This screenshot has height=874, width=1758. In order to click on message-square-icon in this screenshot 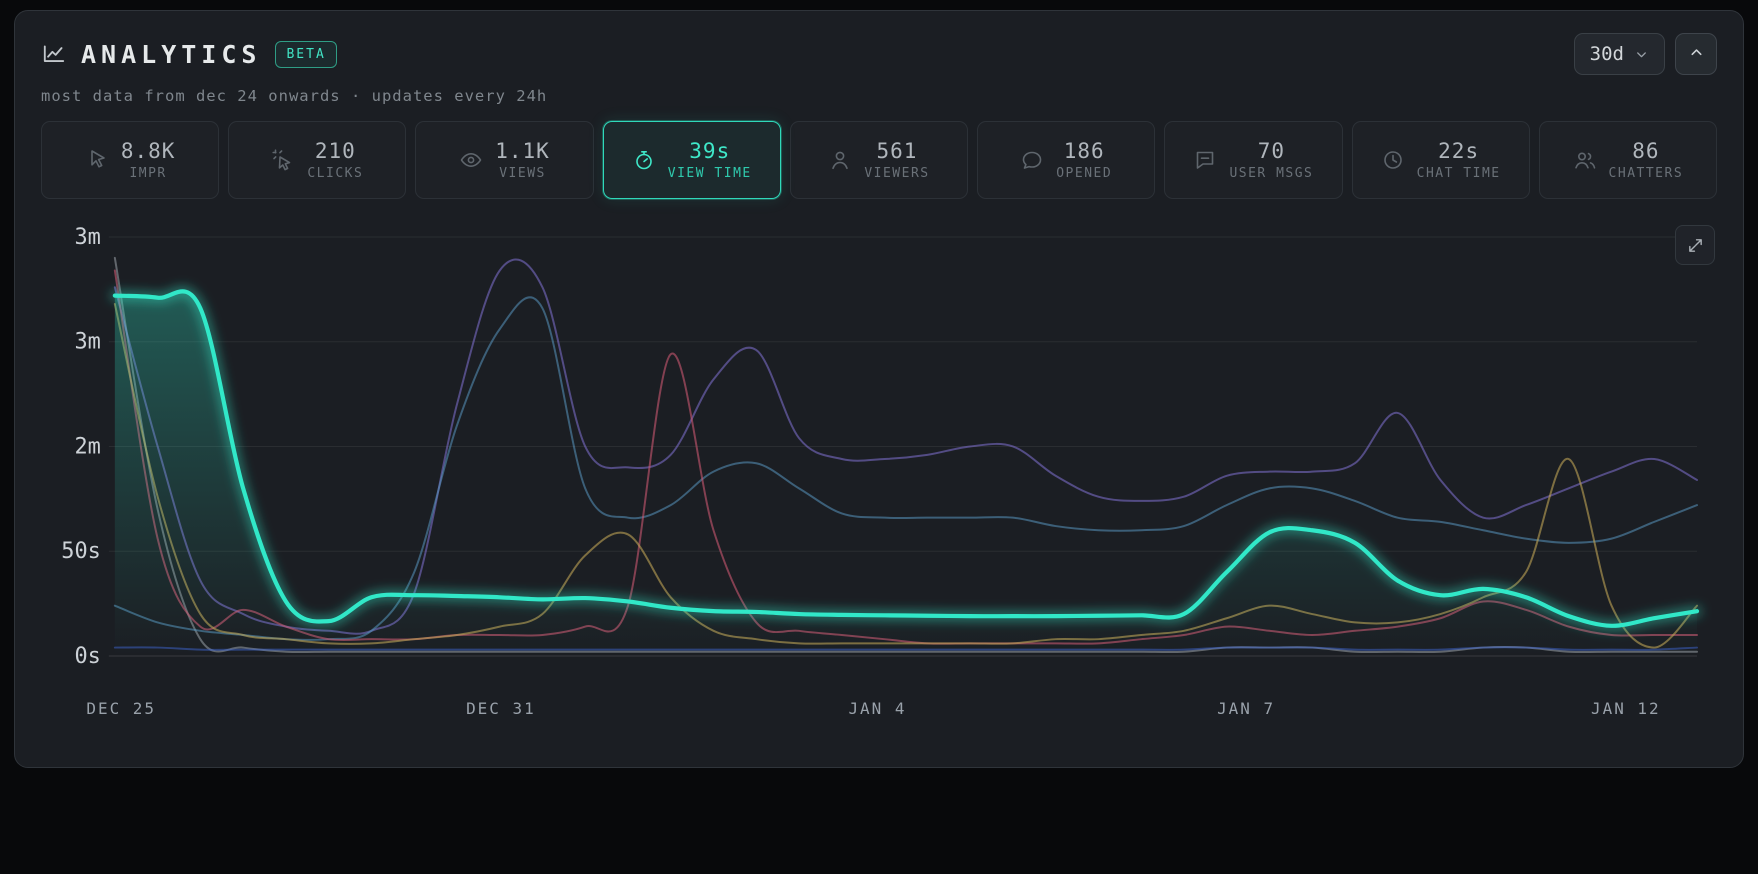, I will do `click(1205, 160)`.